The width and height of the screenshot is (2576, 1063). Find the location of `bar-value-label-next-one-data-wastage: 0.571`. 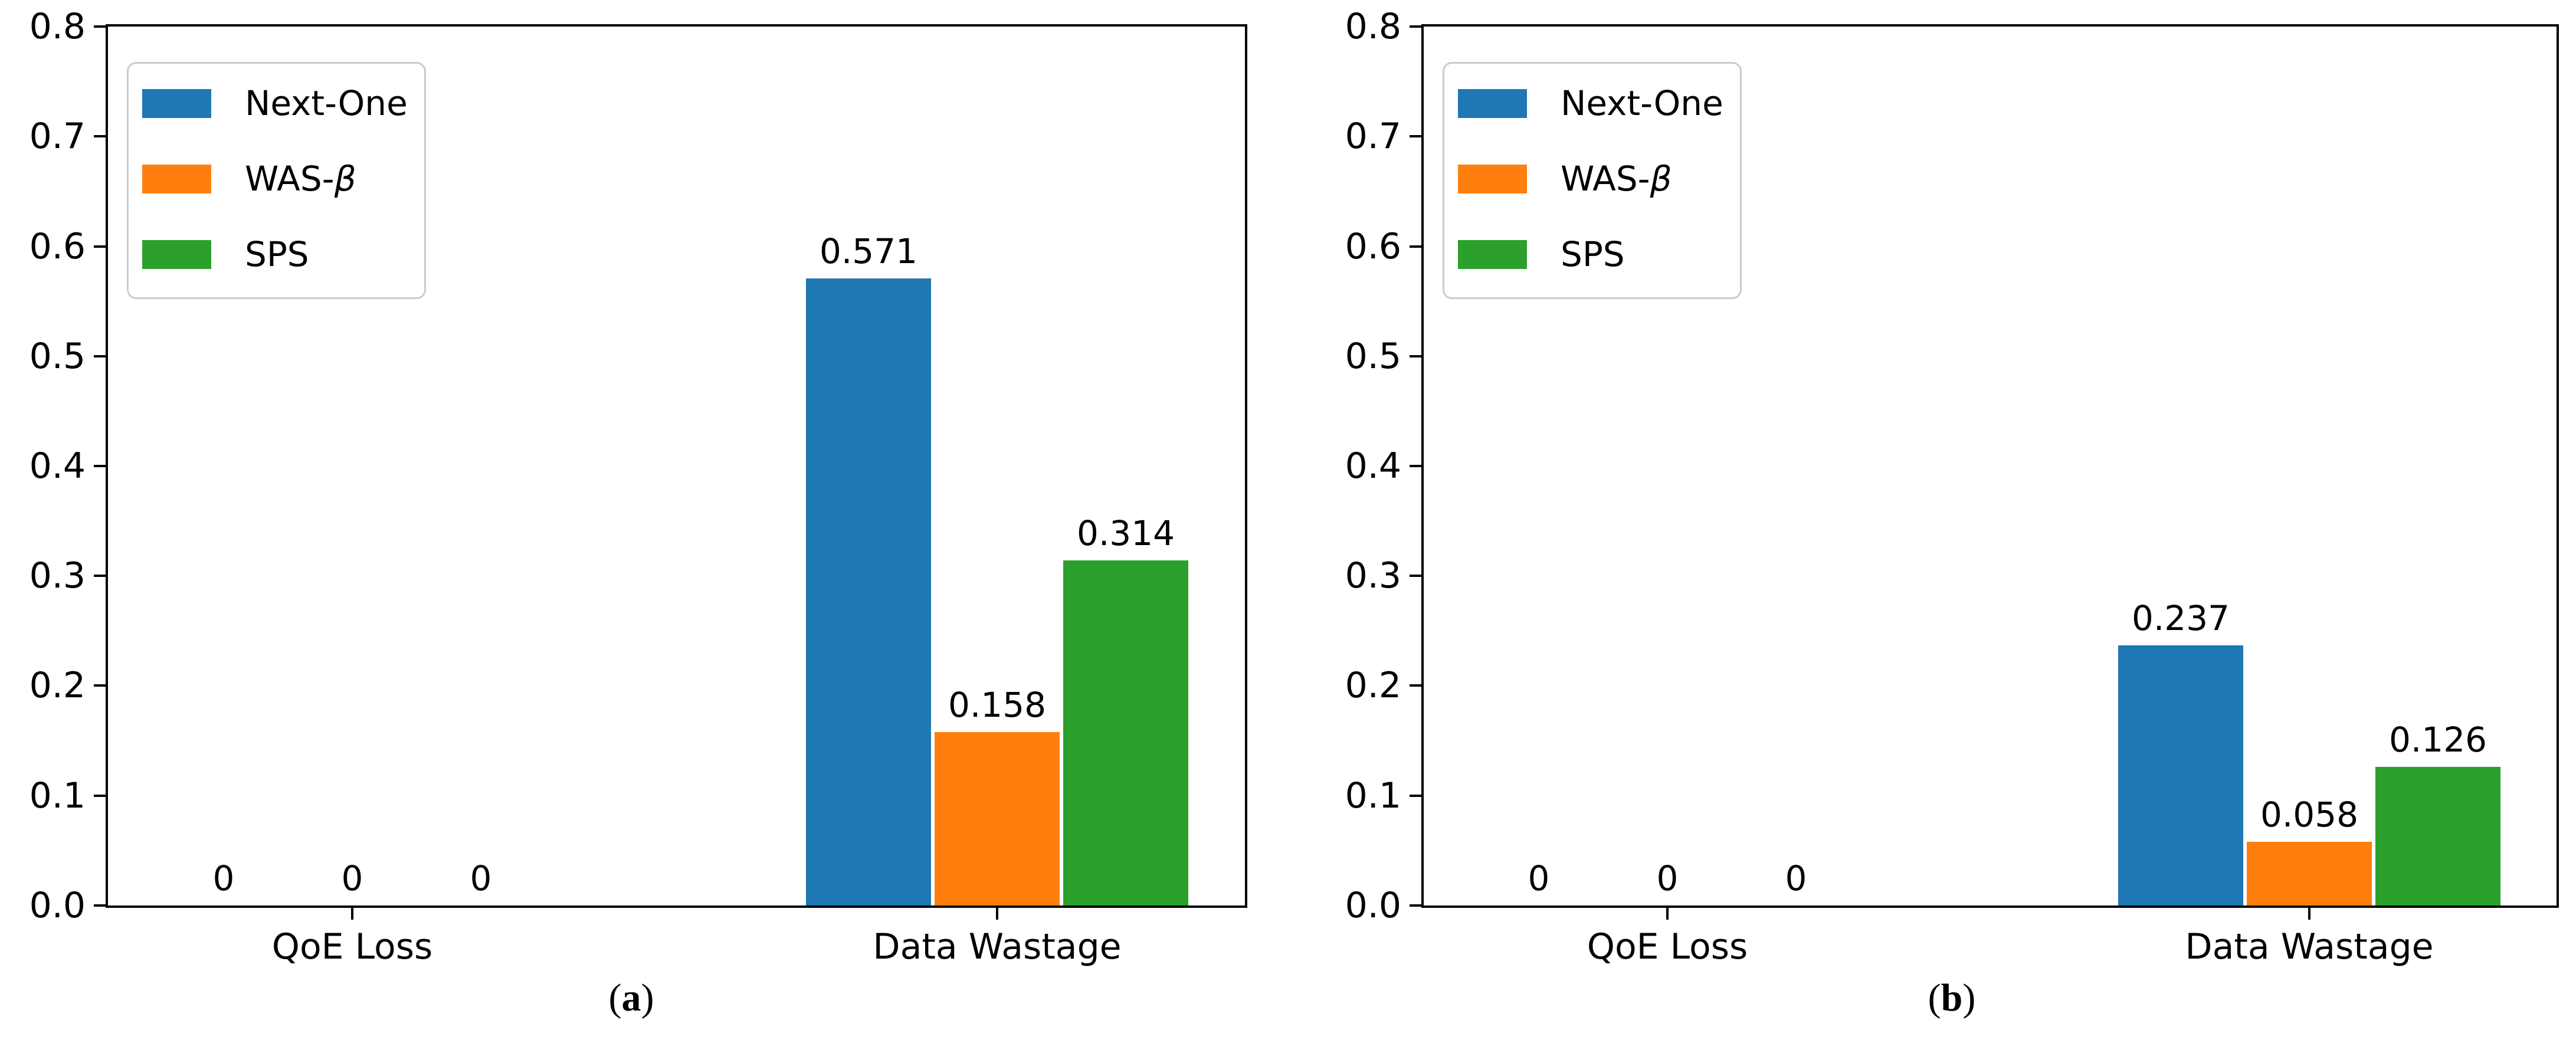

bar-value-label-next-one-data-wastage: 0.571 is located at coordinates (868, 251).